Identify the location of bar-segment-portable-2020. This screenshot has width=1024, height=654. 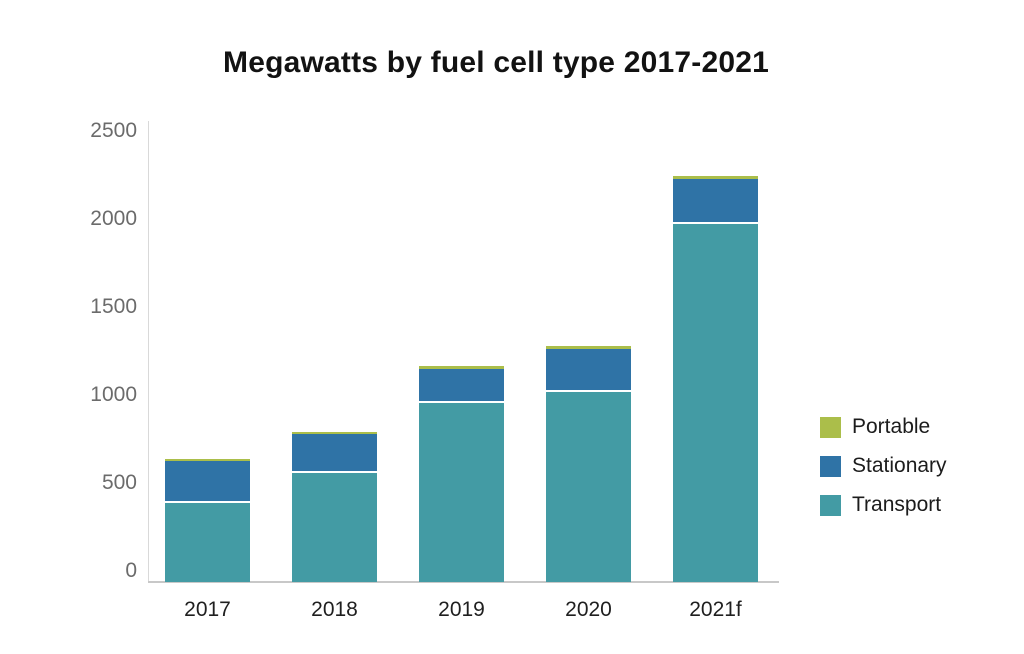
(588, 347).